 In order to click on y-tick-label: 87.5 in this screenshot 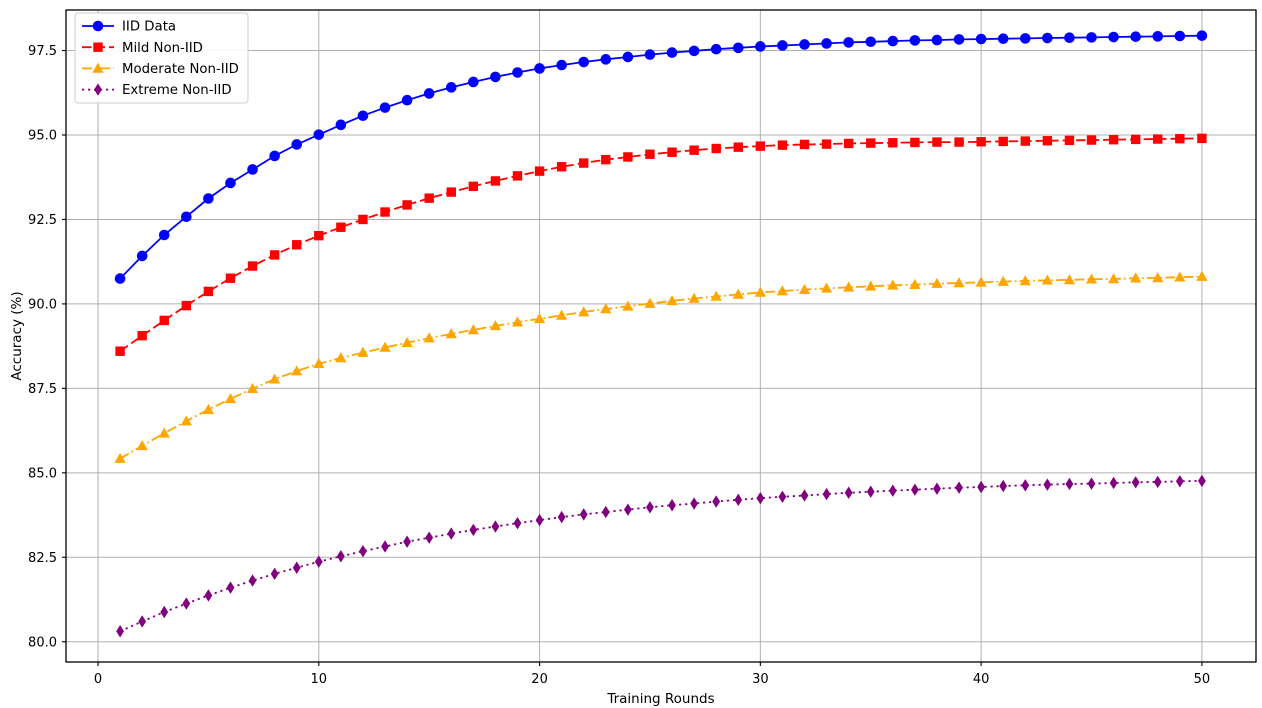, I will do `click(42, 389)`.